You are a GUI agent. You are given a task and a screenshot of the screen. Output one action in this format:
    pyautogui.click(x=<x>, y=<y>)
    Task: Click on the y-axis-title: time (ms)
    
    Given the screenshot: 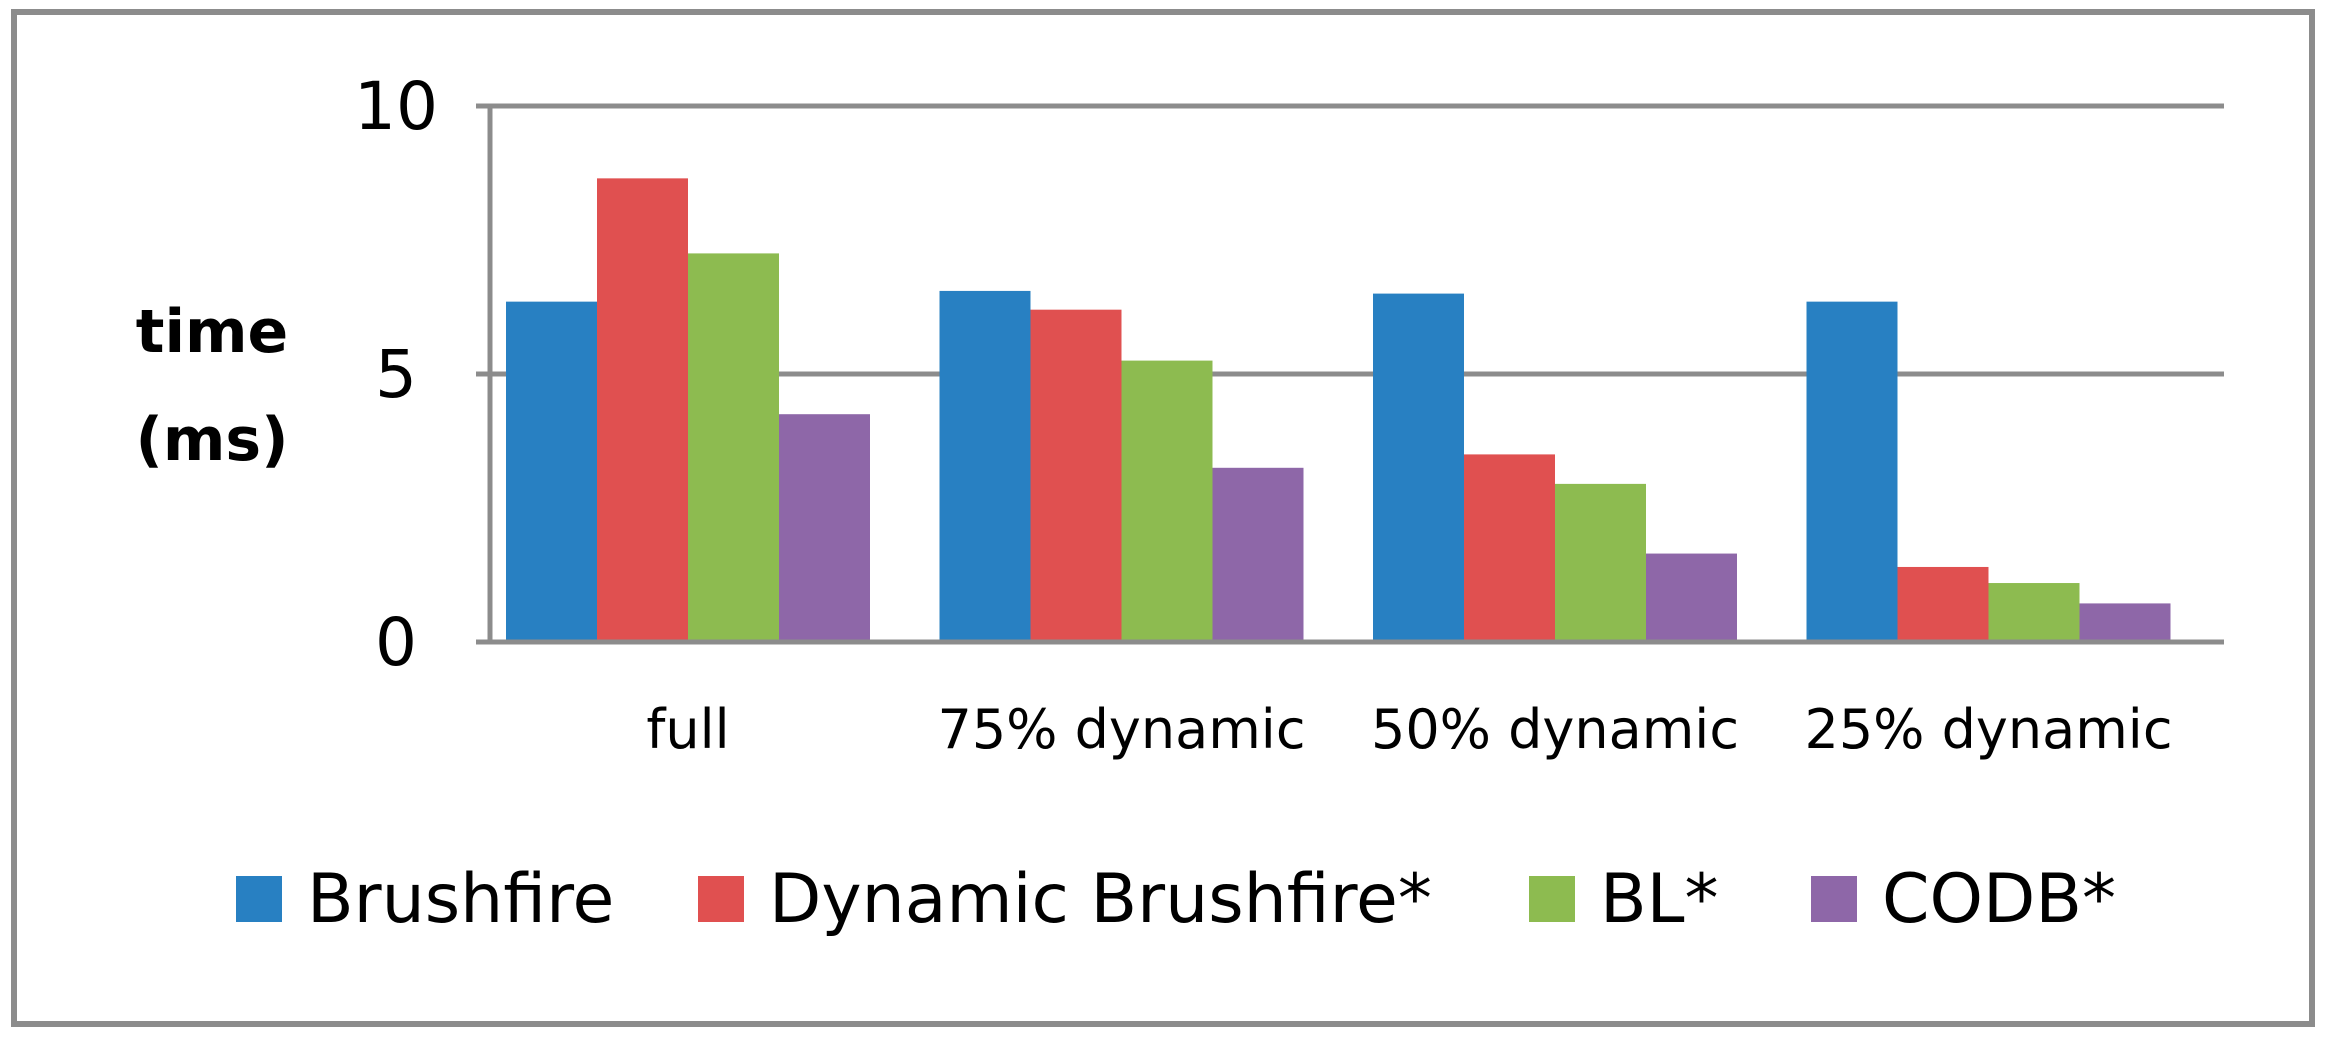 What is the action you would take?
    pyautogui.click(x=211, y=386)
    